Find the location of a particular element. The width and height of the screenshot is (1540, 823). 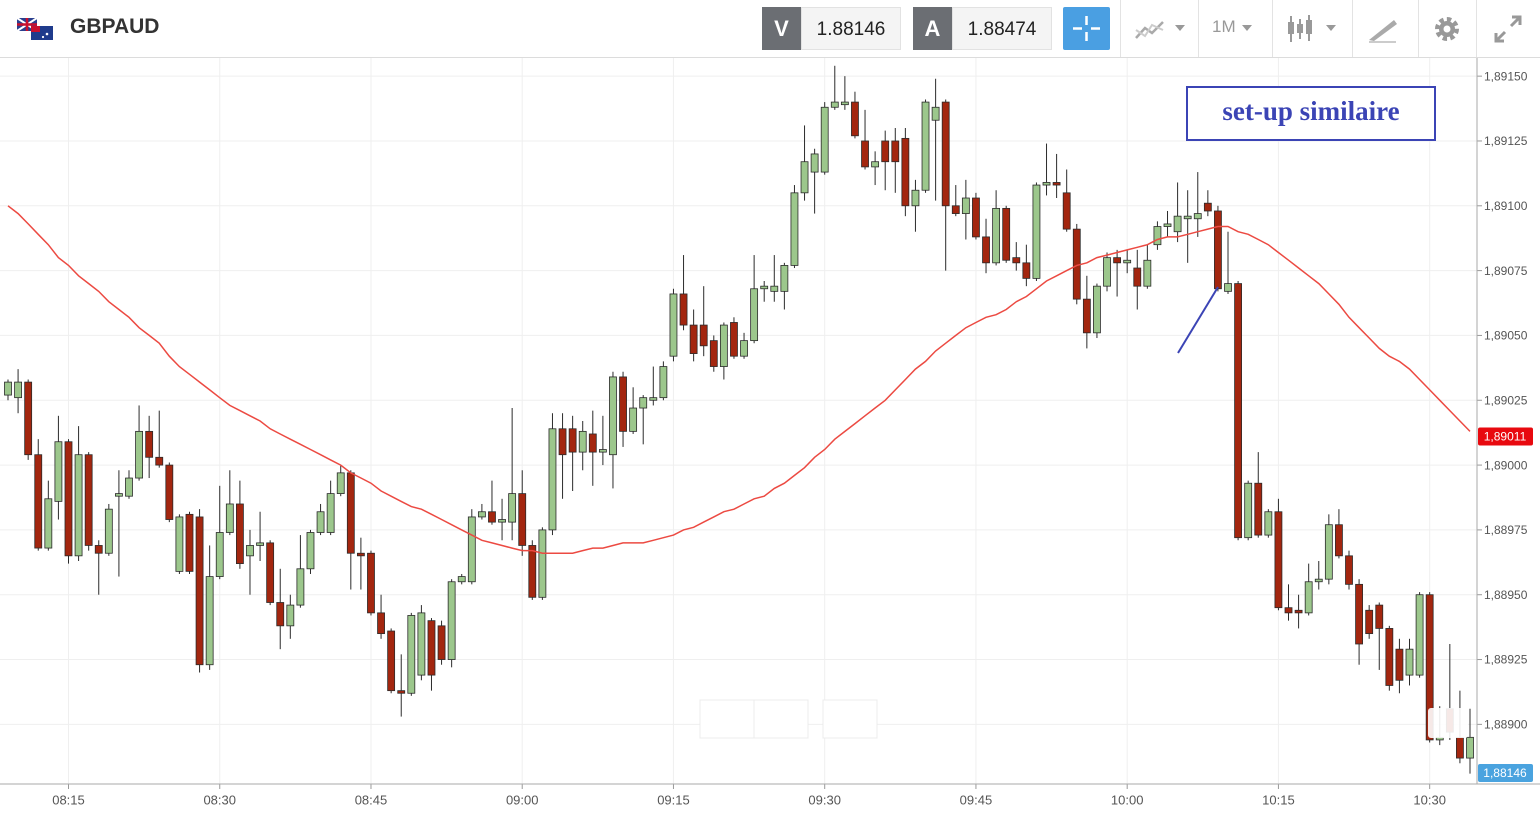

settings-button is located at coordinates (1447, 29).